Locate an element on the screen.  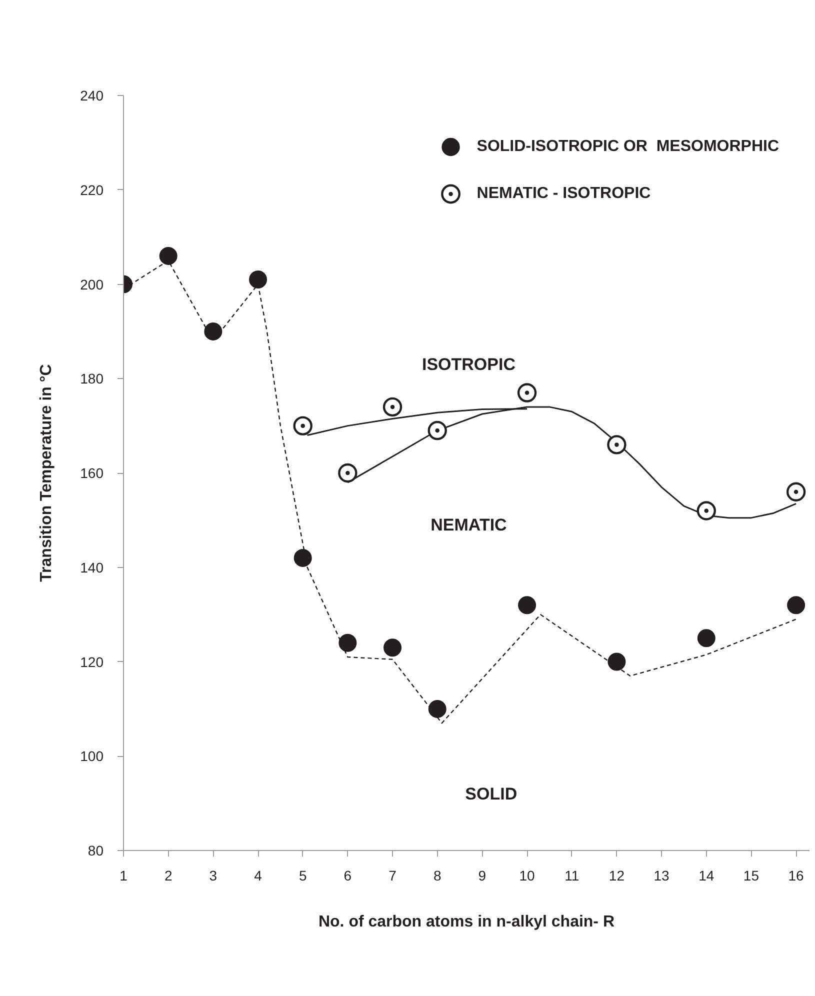
y-tick-label: 100 is located at coordinates (92, 756).